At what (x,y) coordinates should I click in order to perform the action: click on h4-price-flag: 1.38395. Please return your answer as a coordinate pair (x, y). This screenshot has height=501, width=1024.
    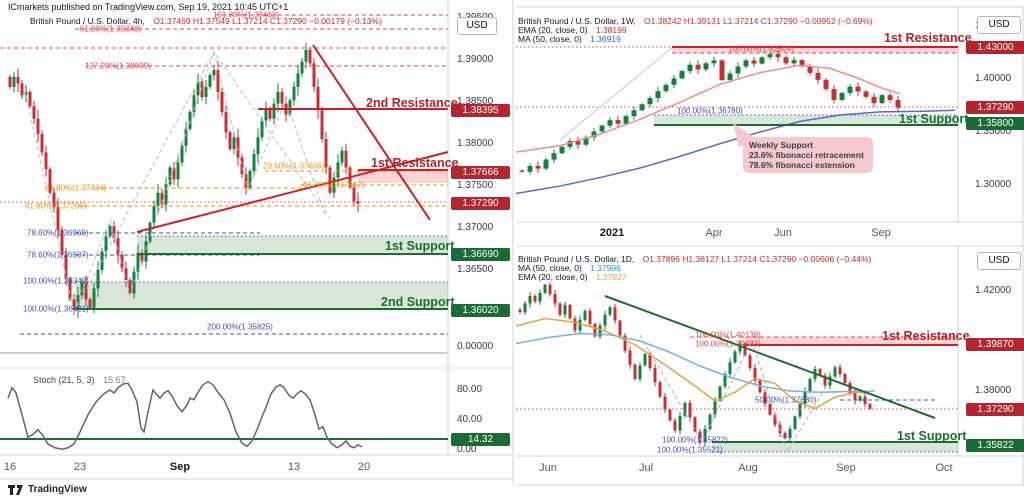
    Looking at the image, I should click on (480, 110).